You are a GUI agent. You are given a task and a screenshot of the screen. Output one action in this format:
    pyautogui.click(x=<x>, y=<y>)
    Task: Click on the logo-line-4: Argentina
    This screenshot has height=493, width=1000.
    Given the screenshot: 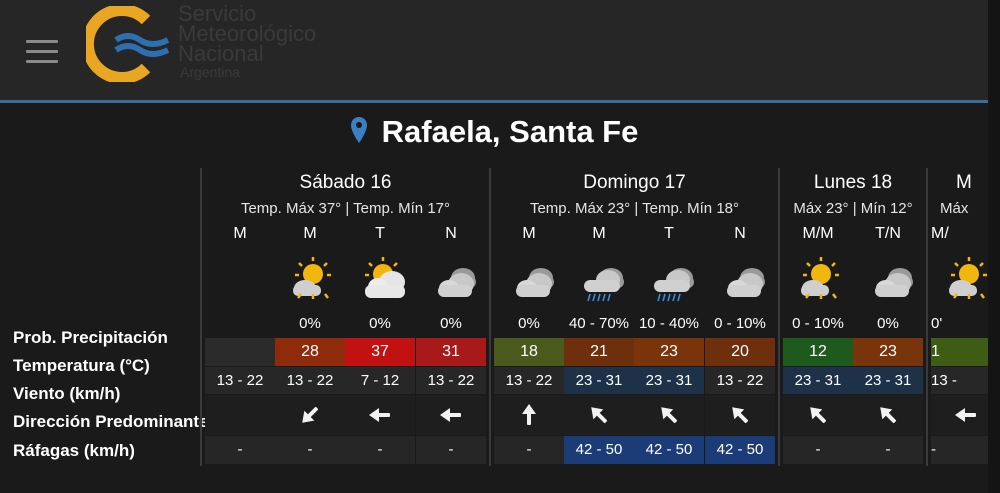 What is the action you would take?
    pyautogui.click(x=210, y=72)
    